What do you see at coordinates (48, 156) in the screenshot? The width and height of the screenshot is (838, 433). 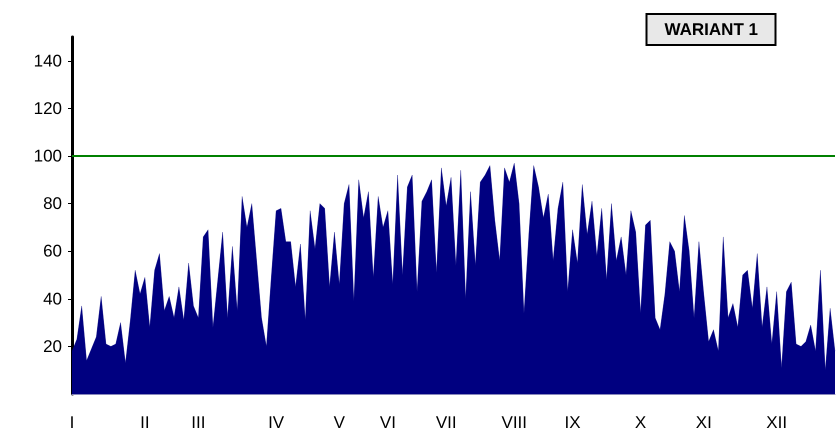 I see `y-tick-label: 100` at bounding box center [48, 156].